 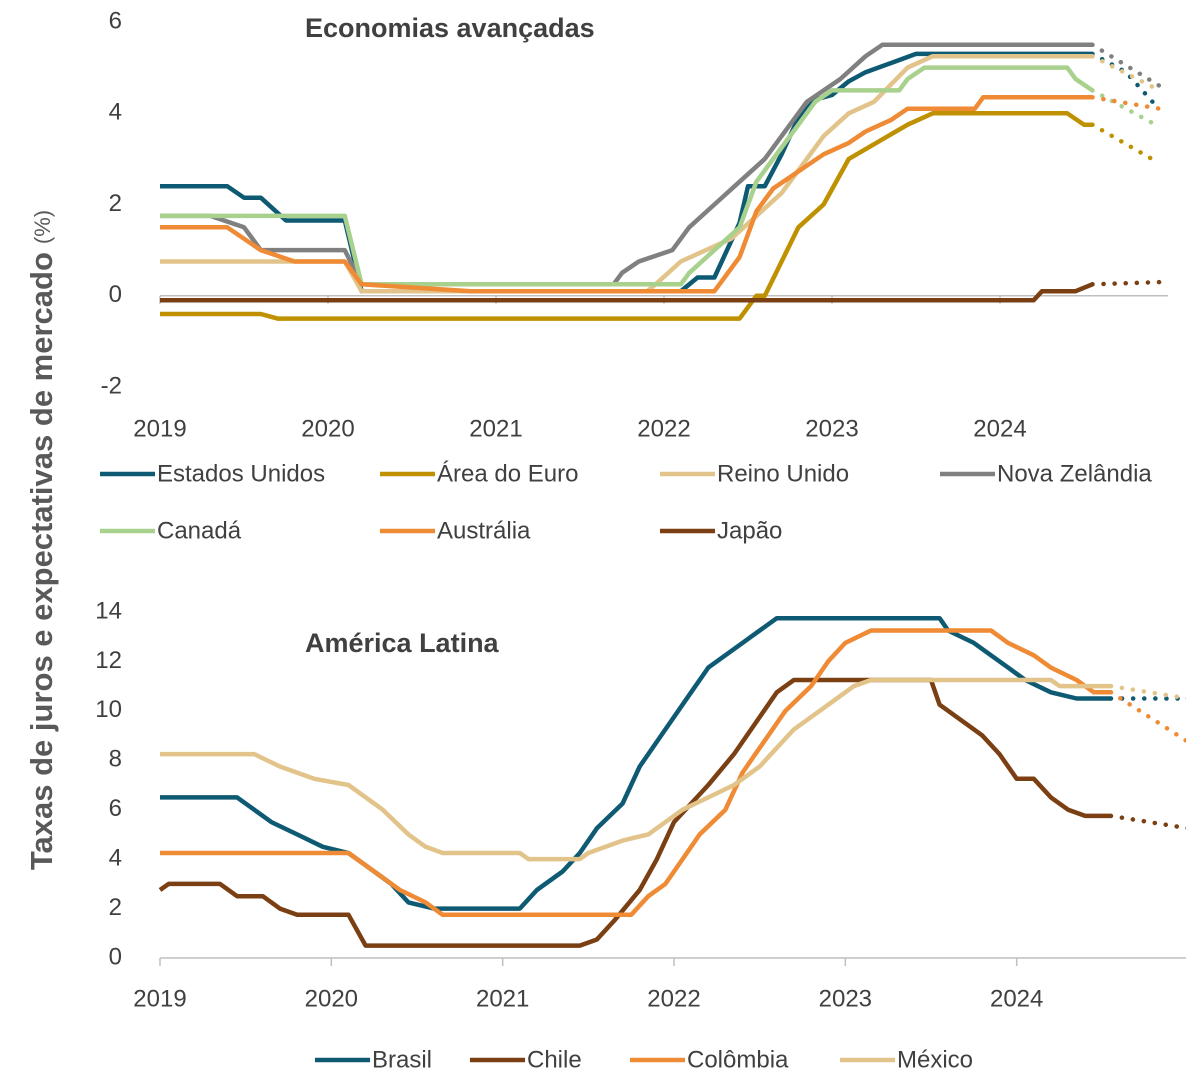 What do you see at coordinates (554, 1059) in the screenshot?
I see `legend-label: Chile` at bounding box center [554, 1059].